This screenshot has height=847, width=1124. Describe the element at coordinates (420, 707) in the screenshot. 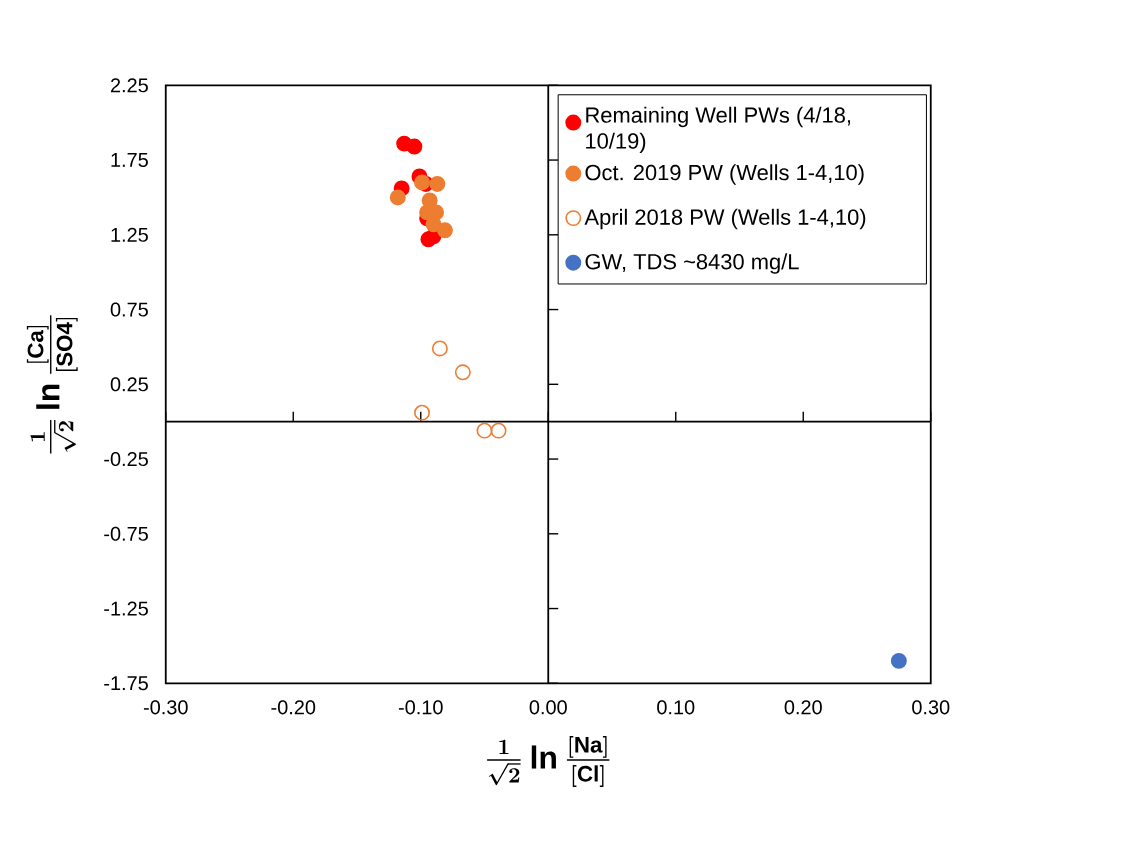

I see `x-tick-label: -0.10` at that location.